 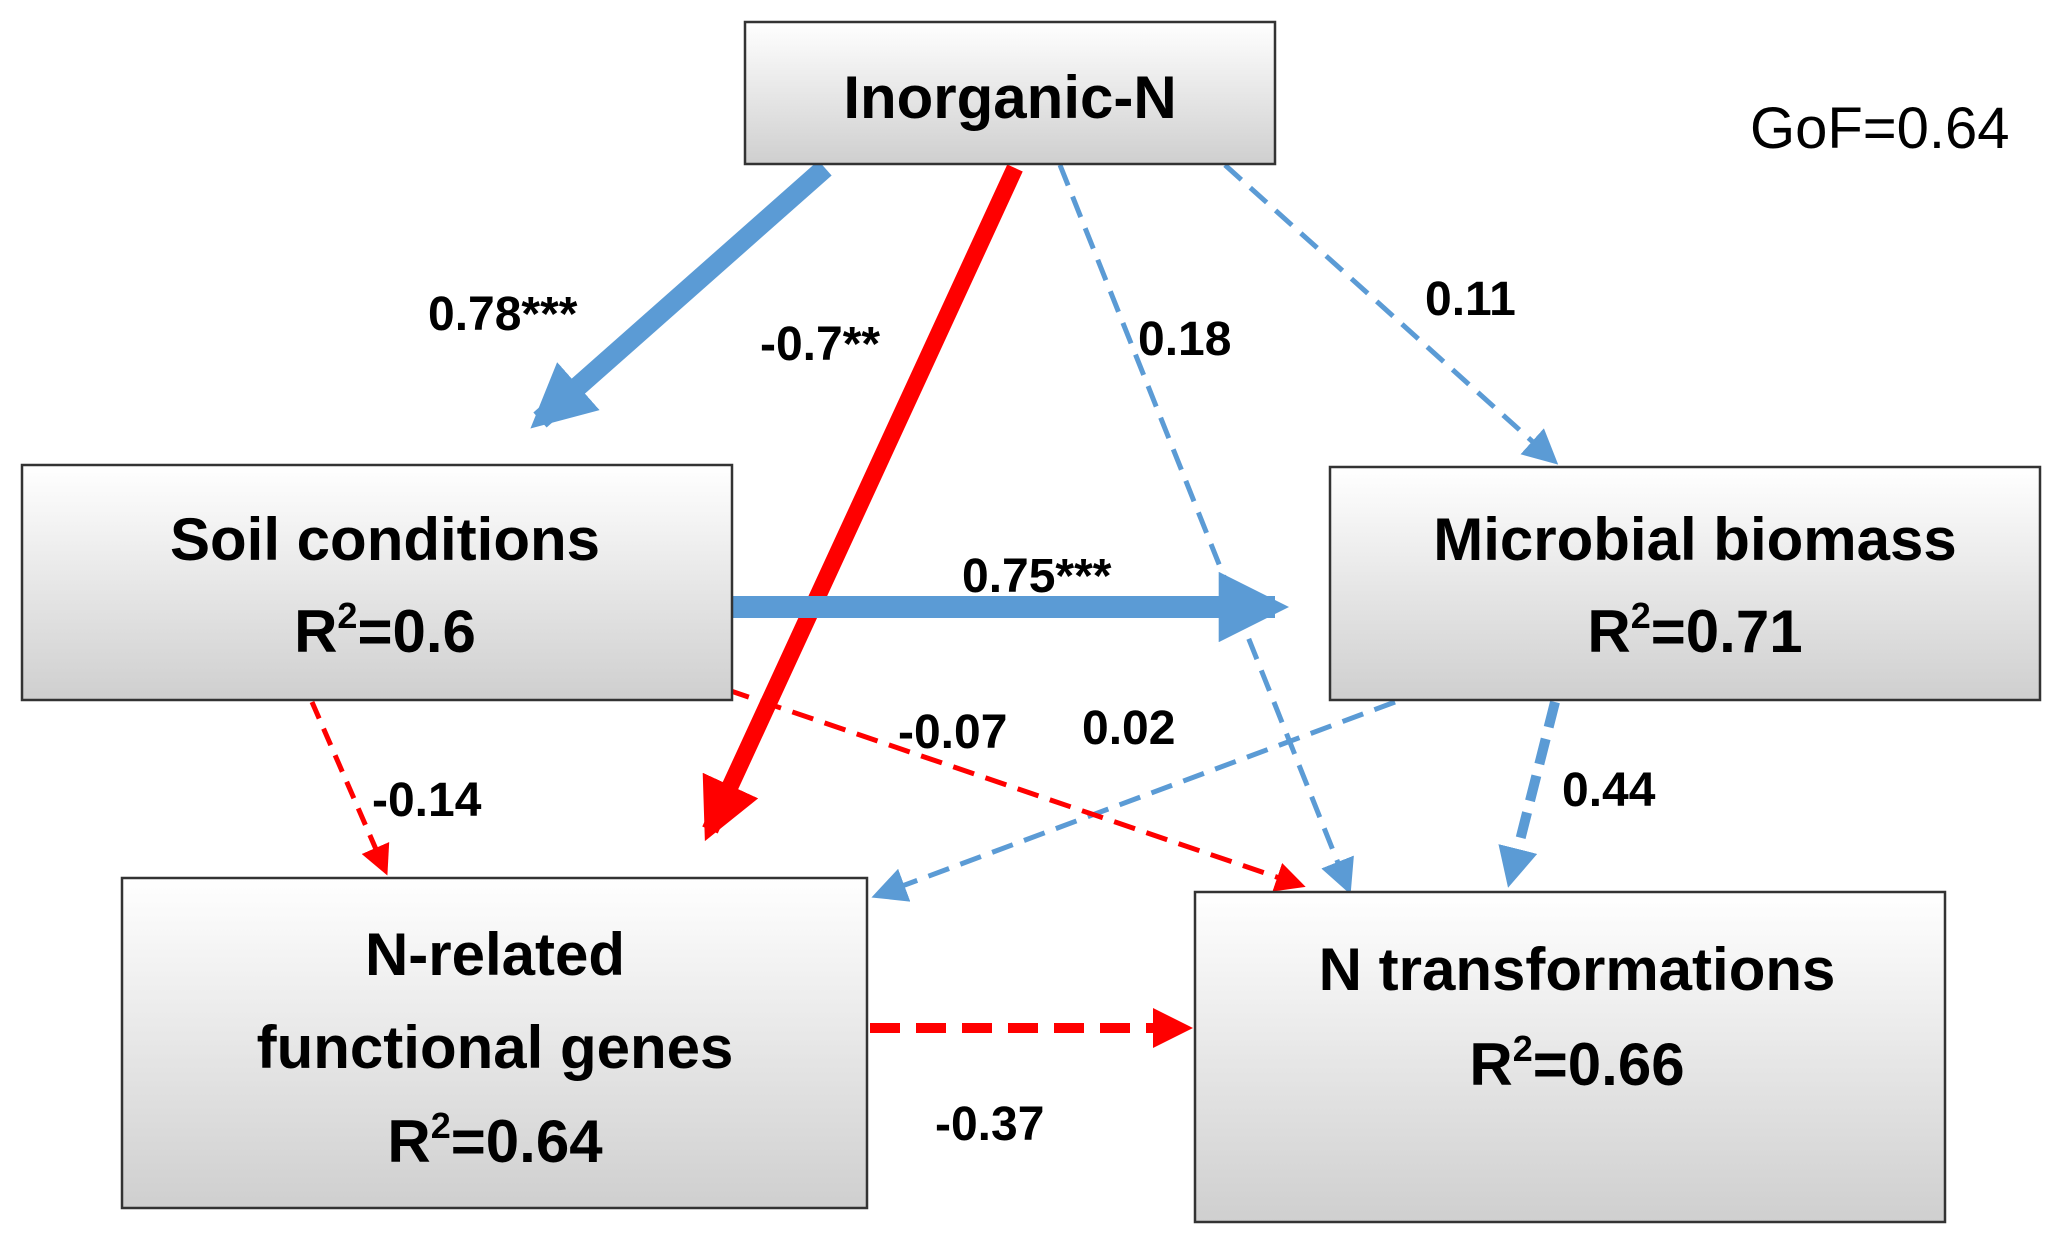 What do you see at coordinates (862, 503) in the screenshot?
I see `edge-inorganic-to-genes` at bounding box center [862, 503].